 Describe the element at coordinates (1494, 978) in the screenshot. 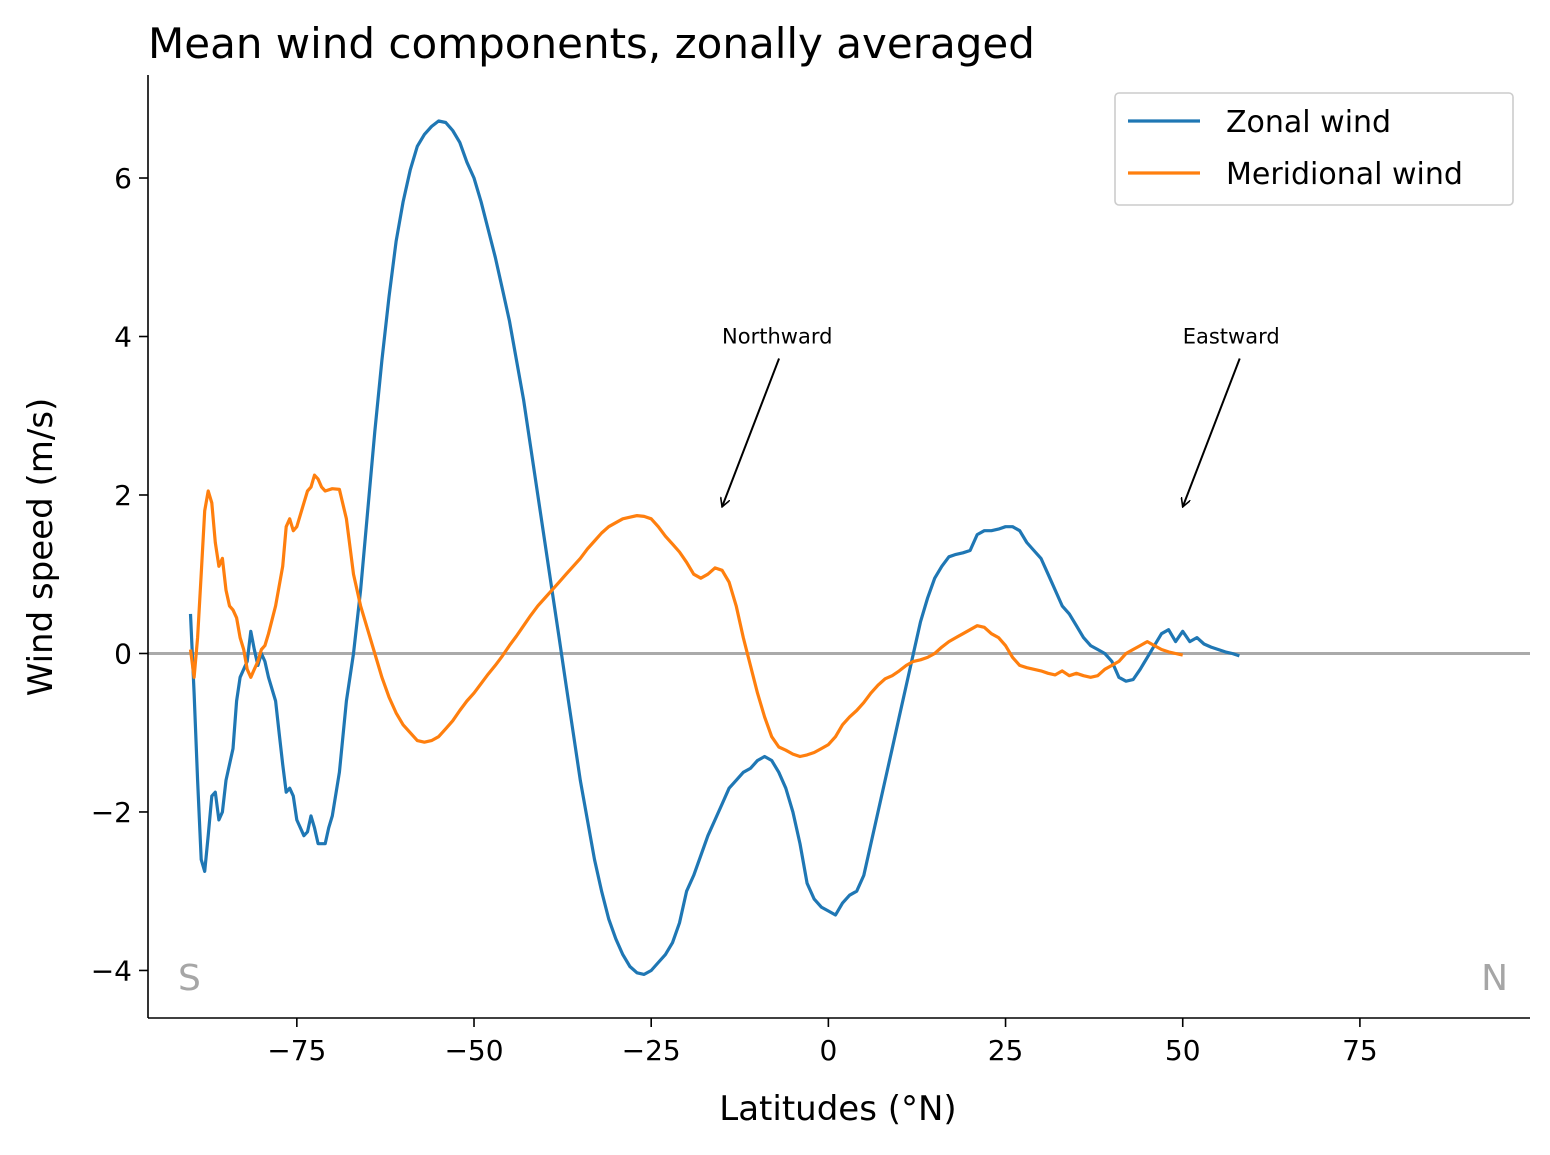

I see `north-corner-label: N` at that location.